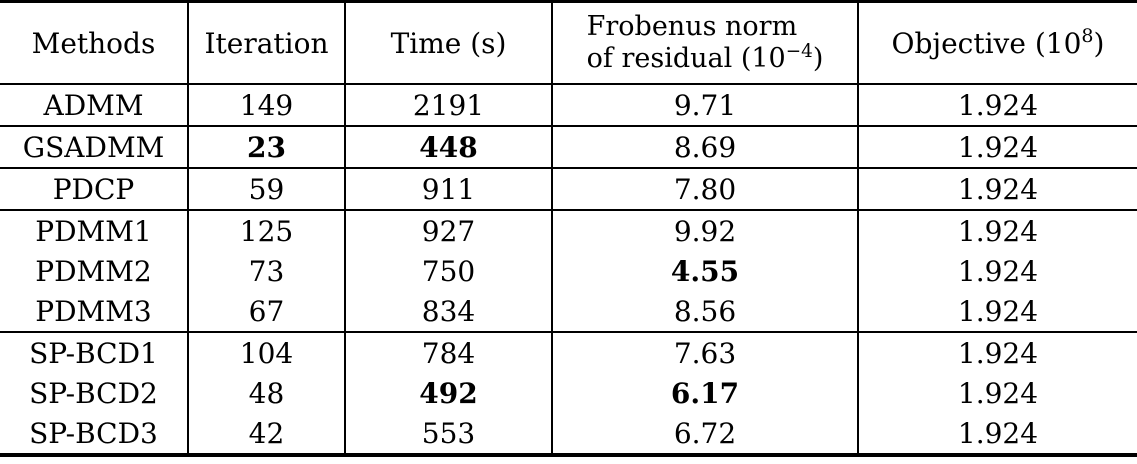 Image resolution: width=1137 pixels, height=464 pixels. Describe the element at coordinates (1087, 36) in the screenshot. I see `objective-exponent: 8` at that location.